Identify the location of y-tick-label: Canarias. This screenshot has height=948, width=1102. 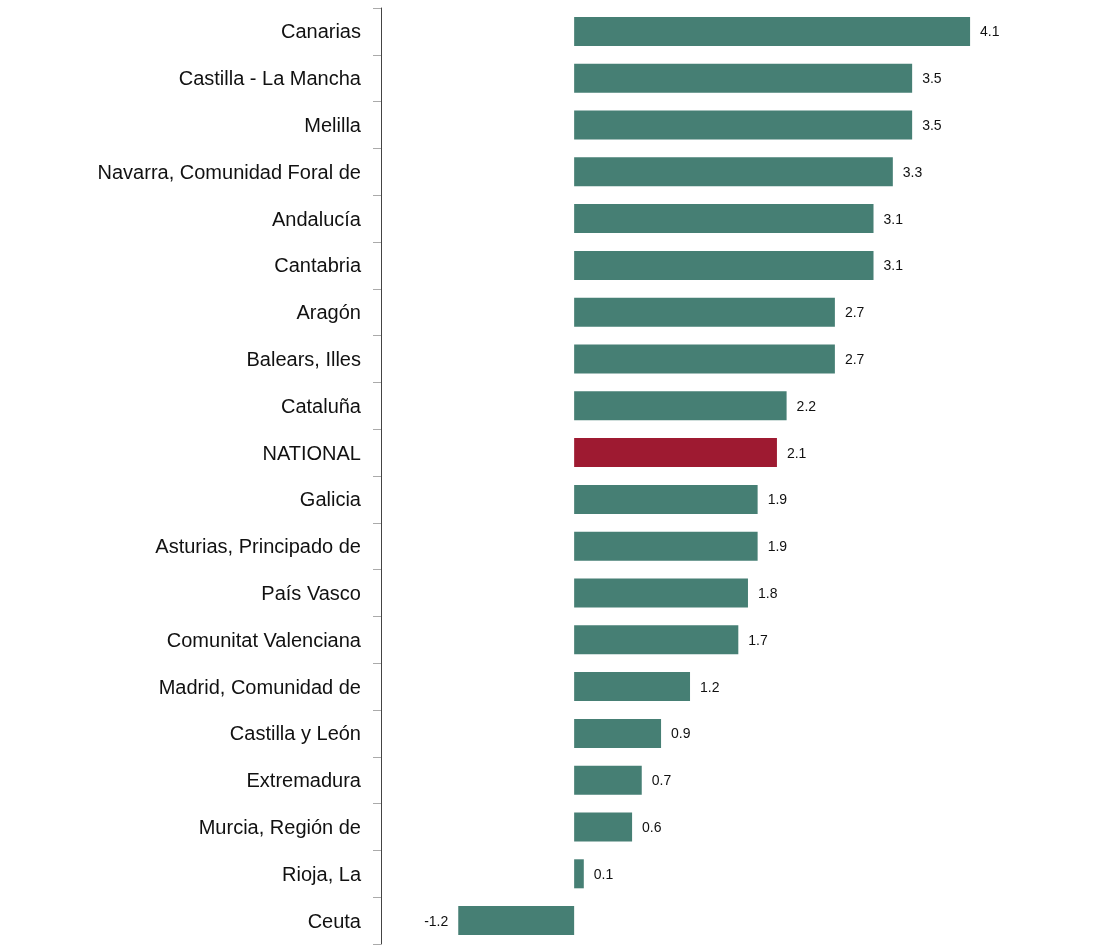
(320, 31).